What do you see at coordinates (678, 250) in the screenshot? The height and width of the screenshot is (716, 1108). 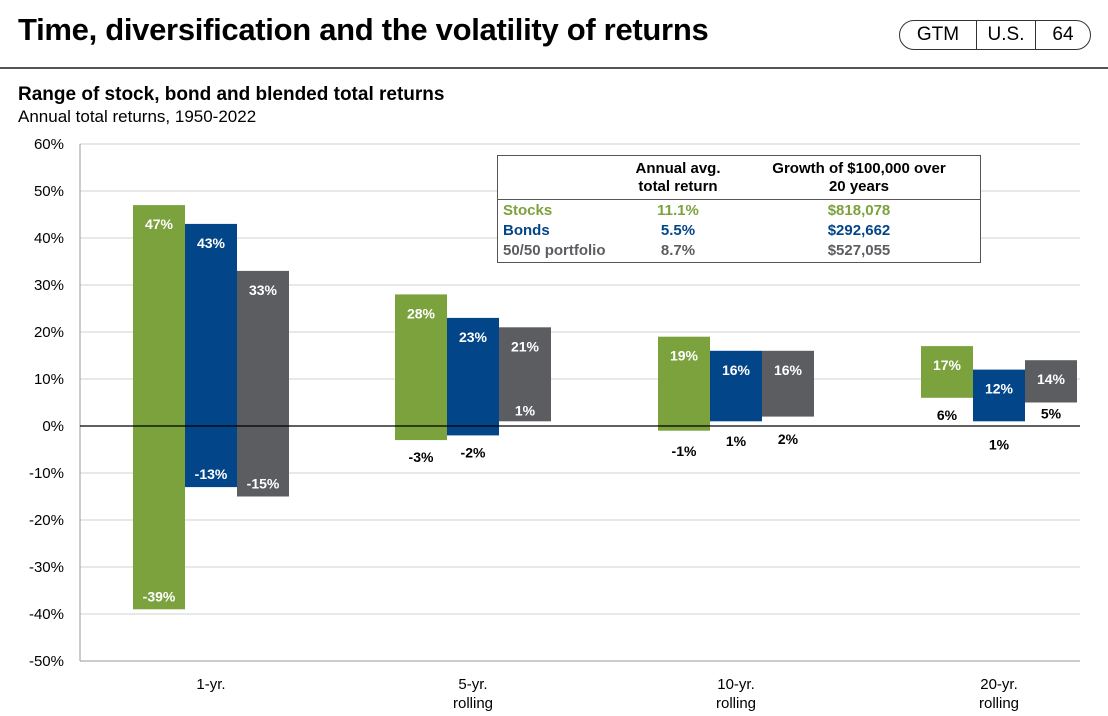 I see `row-avg-return: 8.7%` at bounding box center [678, 250].